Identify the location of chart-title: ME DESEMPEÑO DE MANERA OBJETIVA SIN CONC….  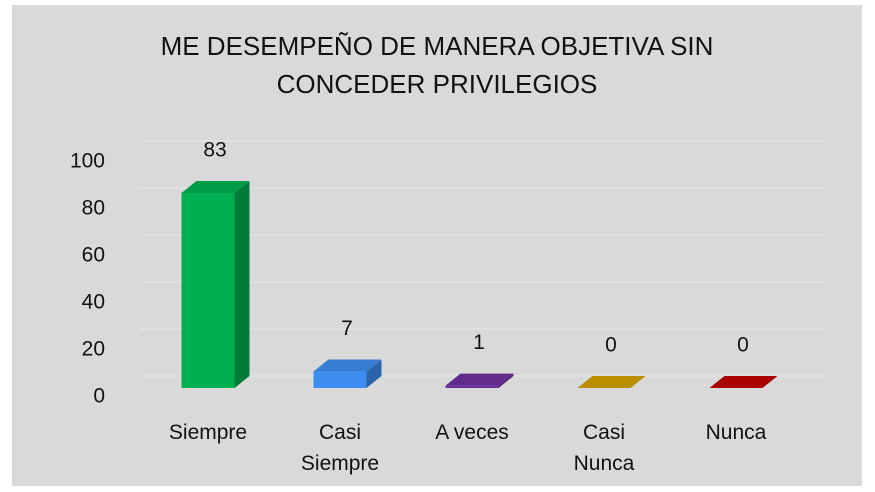
(437, 65).